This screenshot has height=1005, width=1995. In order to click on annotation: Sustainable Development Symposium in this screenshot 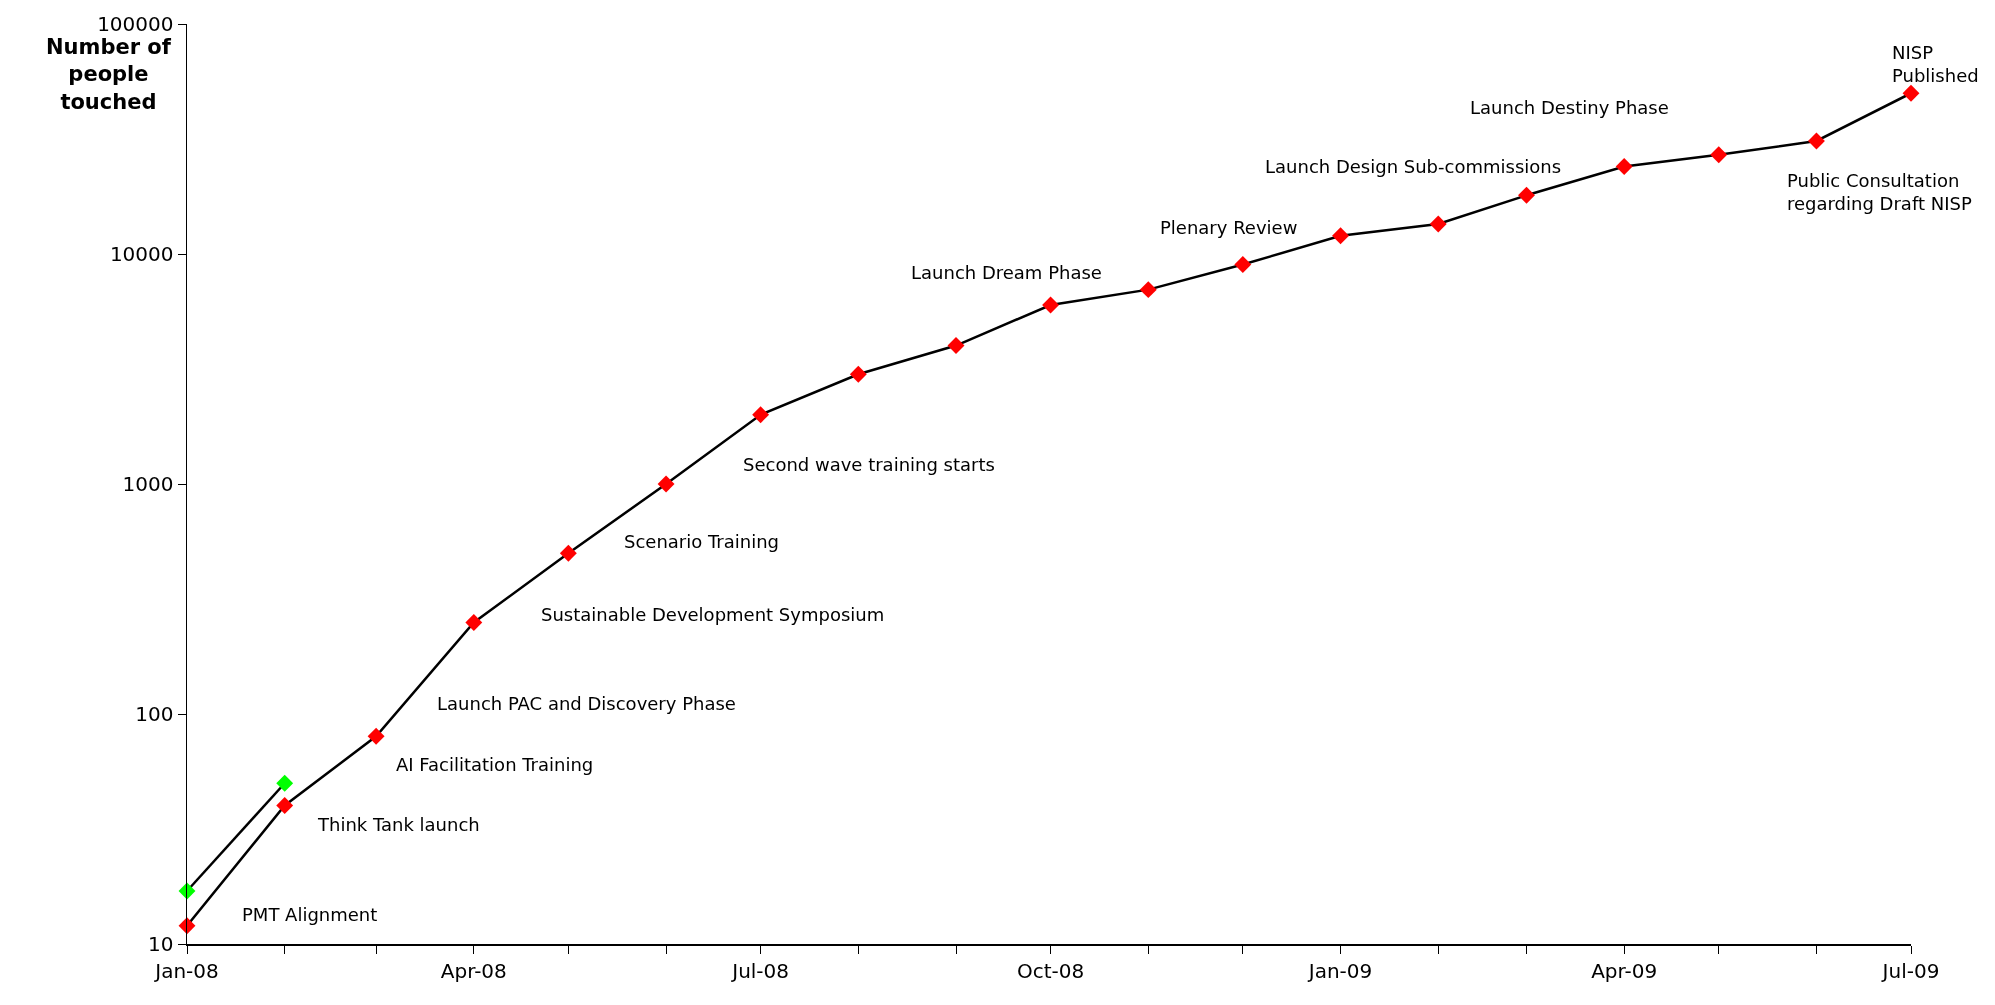, I will do `click(713, 614)`.